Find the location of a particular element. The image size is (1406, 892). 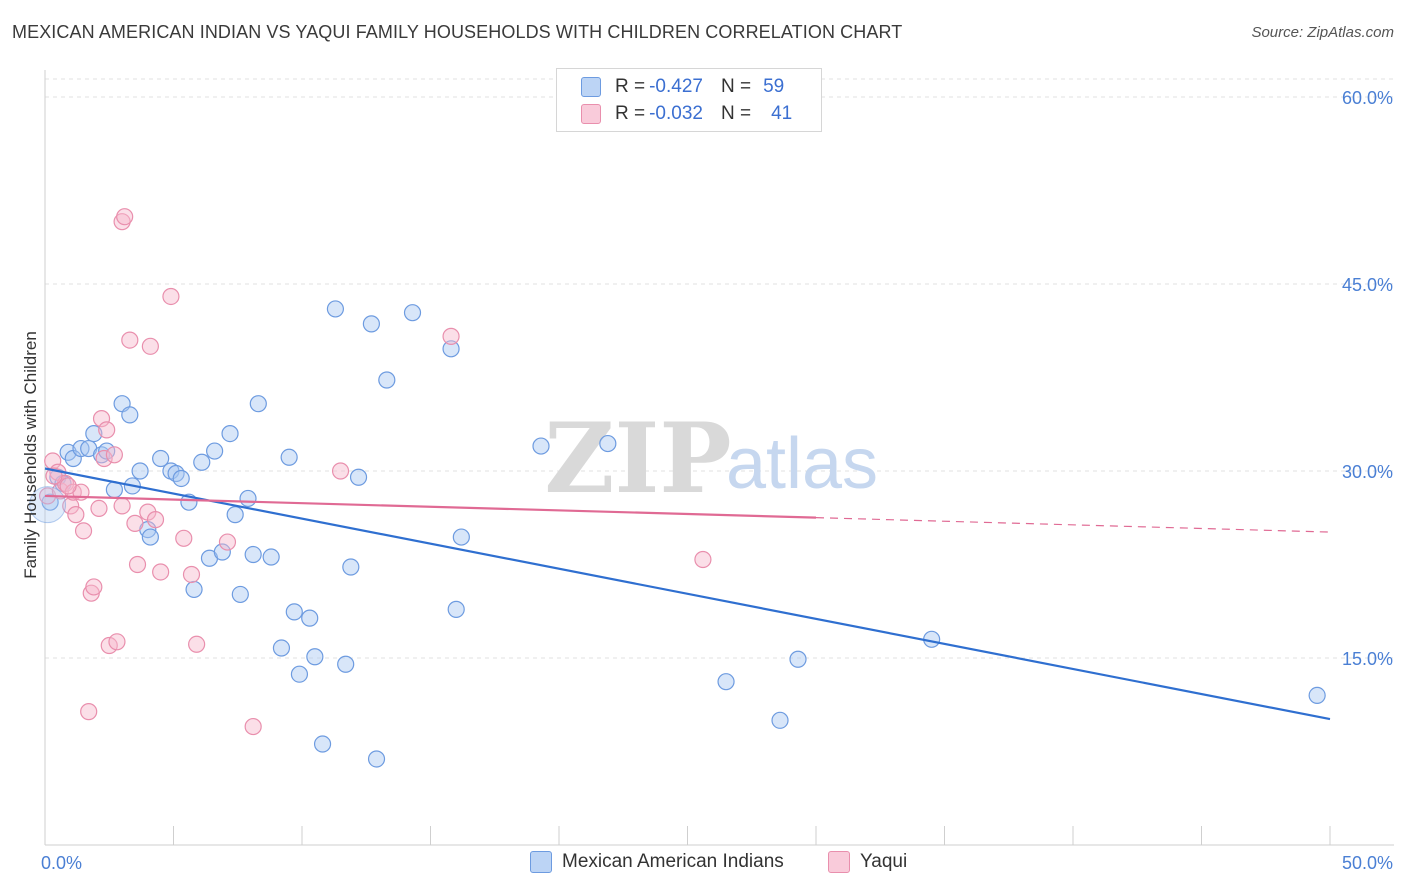

legend-r-value: -0.032 is located at coordinates (676, 113).